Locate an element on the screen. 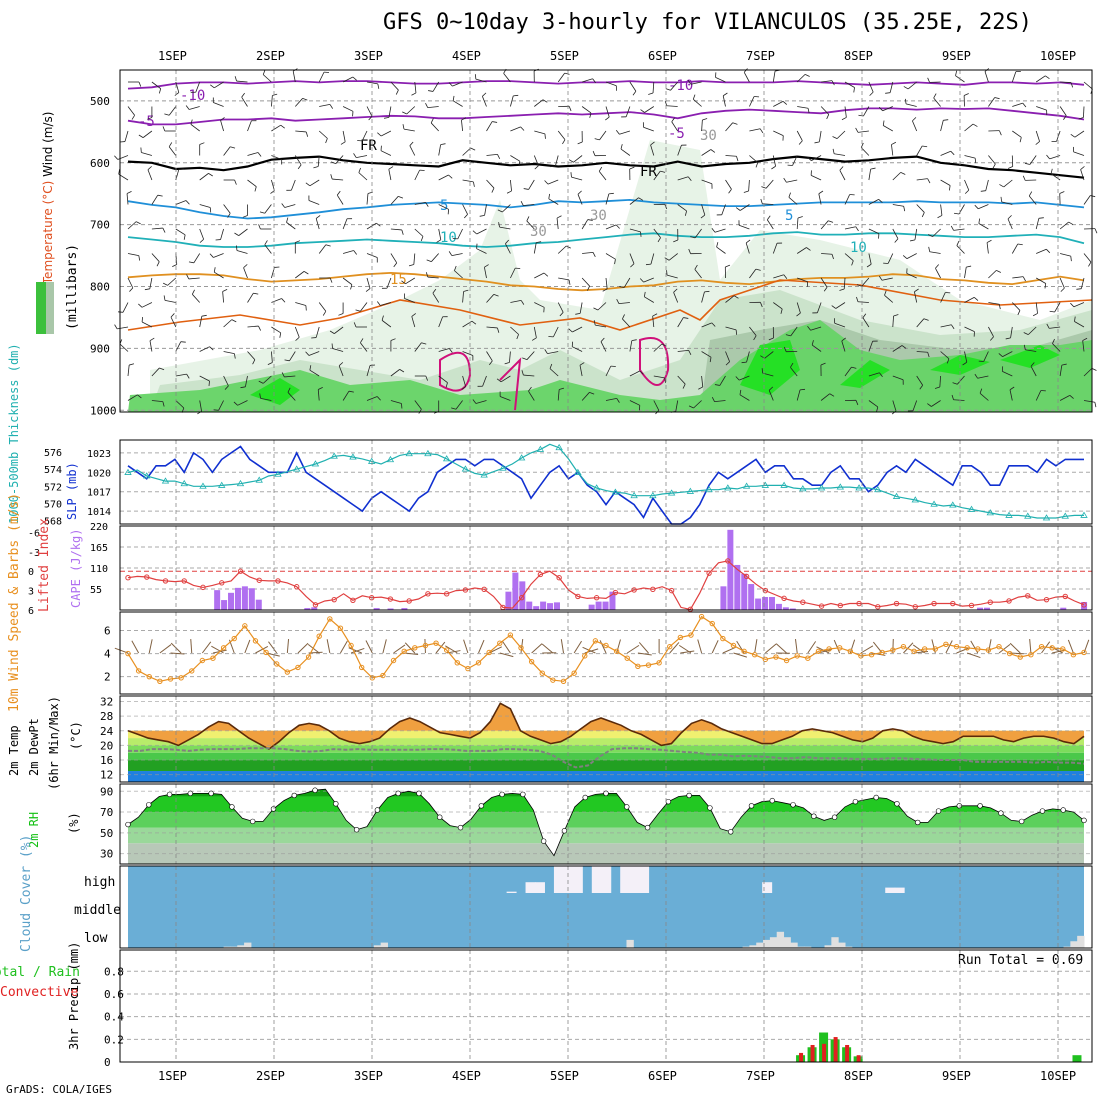 The image size is (1100, 1100). temp-area-fill is located at coordinates (606, 726).